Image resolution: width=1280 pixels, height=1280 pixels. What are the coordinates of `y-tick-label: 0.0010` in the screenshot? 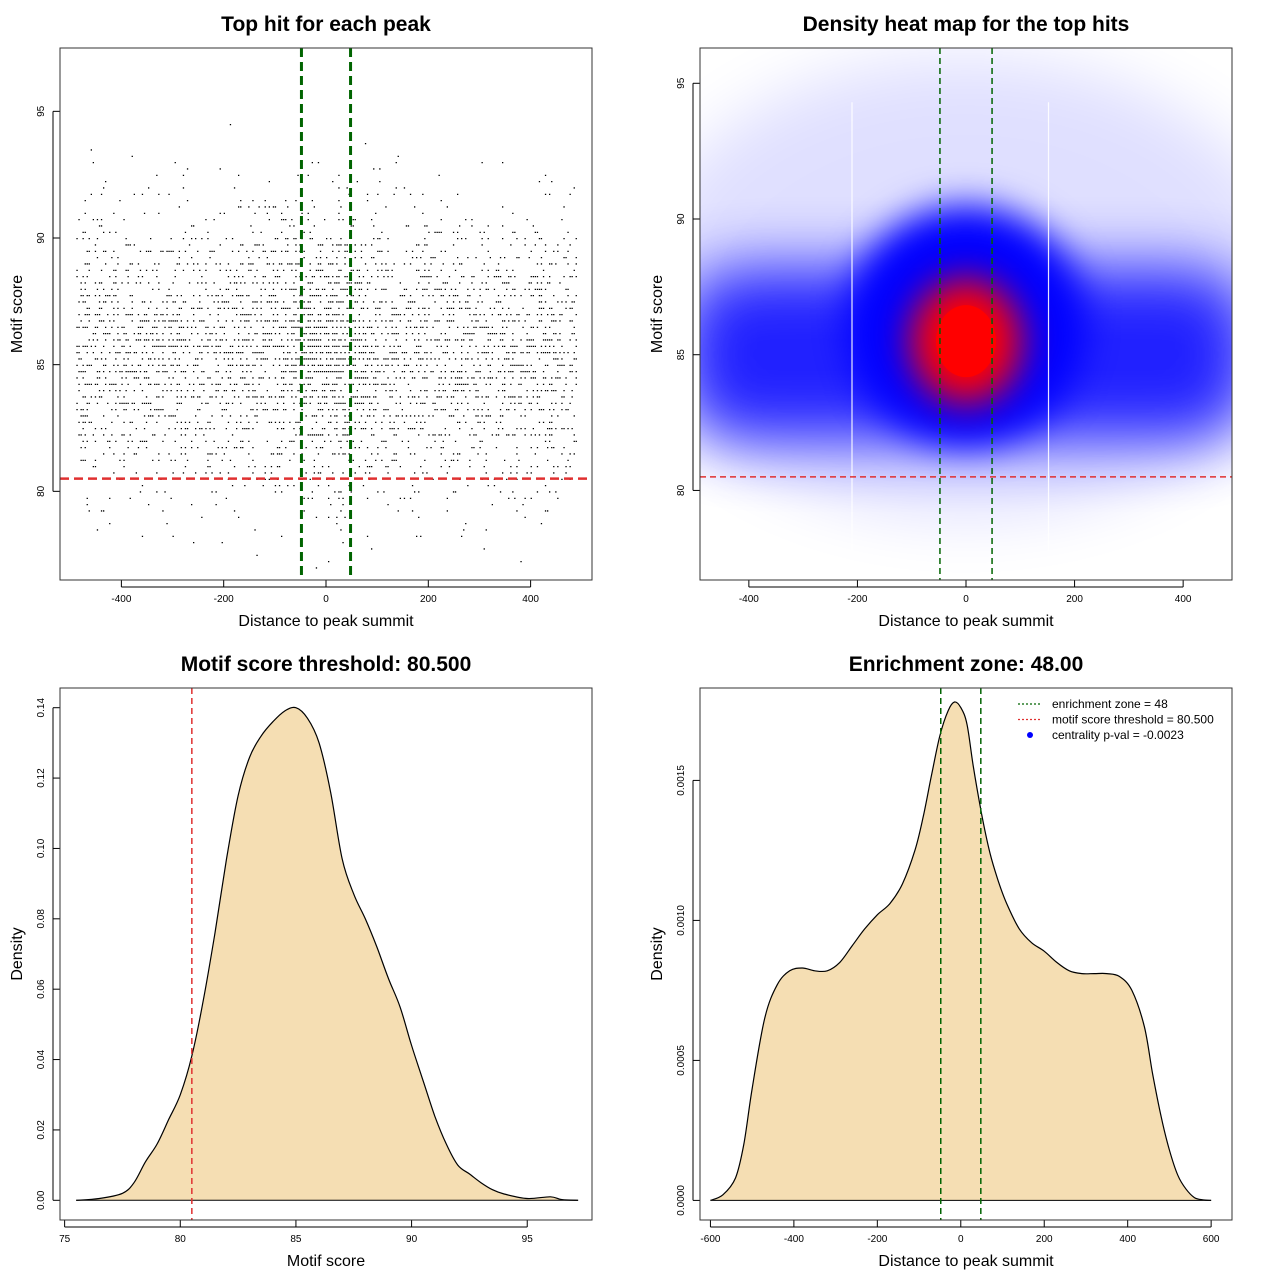 It's located at (681, 920).